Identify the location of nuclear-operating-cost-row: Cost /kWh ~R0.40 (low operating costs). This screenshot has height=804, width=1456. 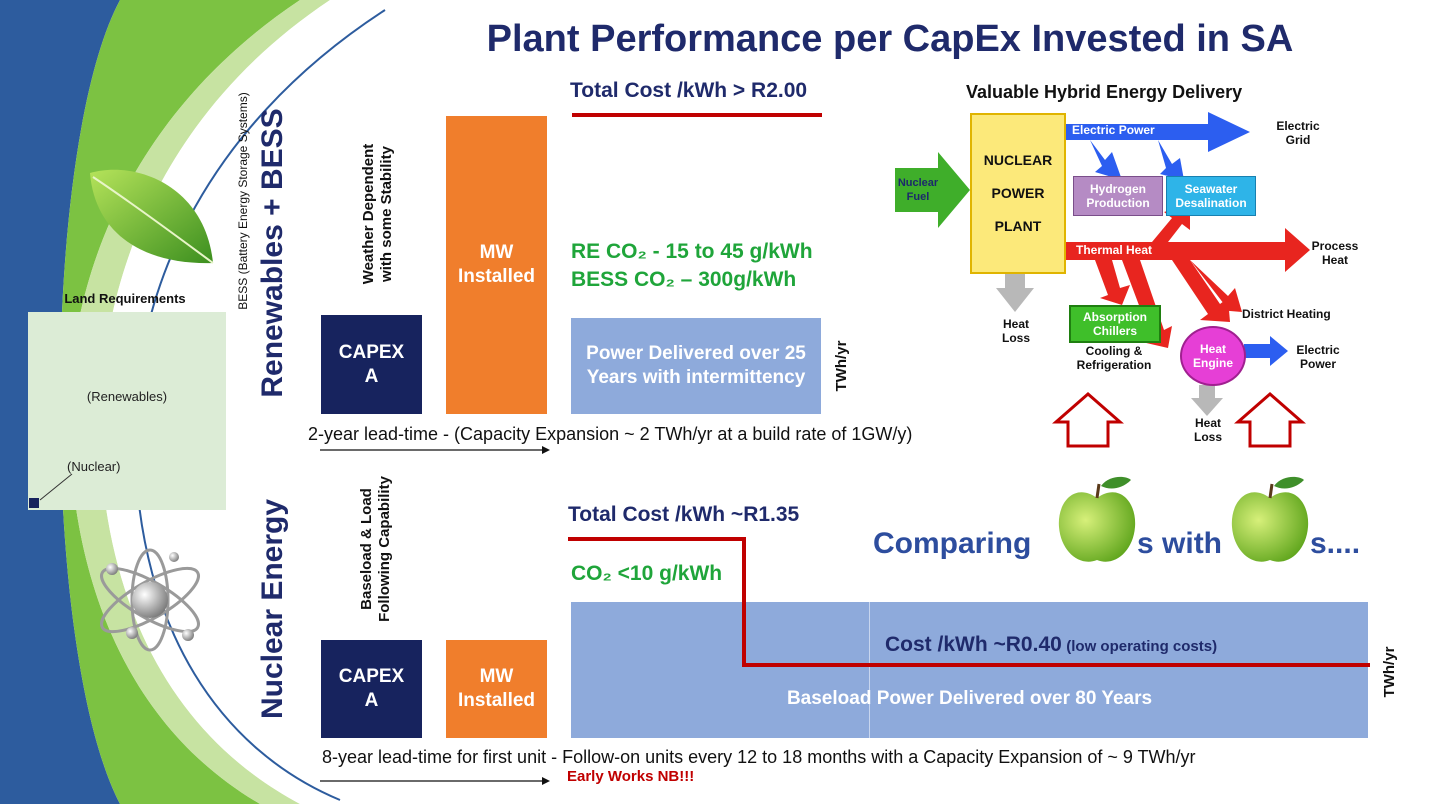
(1051, 645).